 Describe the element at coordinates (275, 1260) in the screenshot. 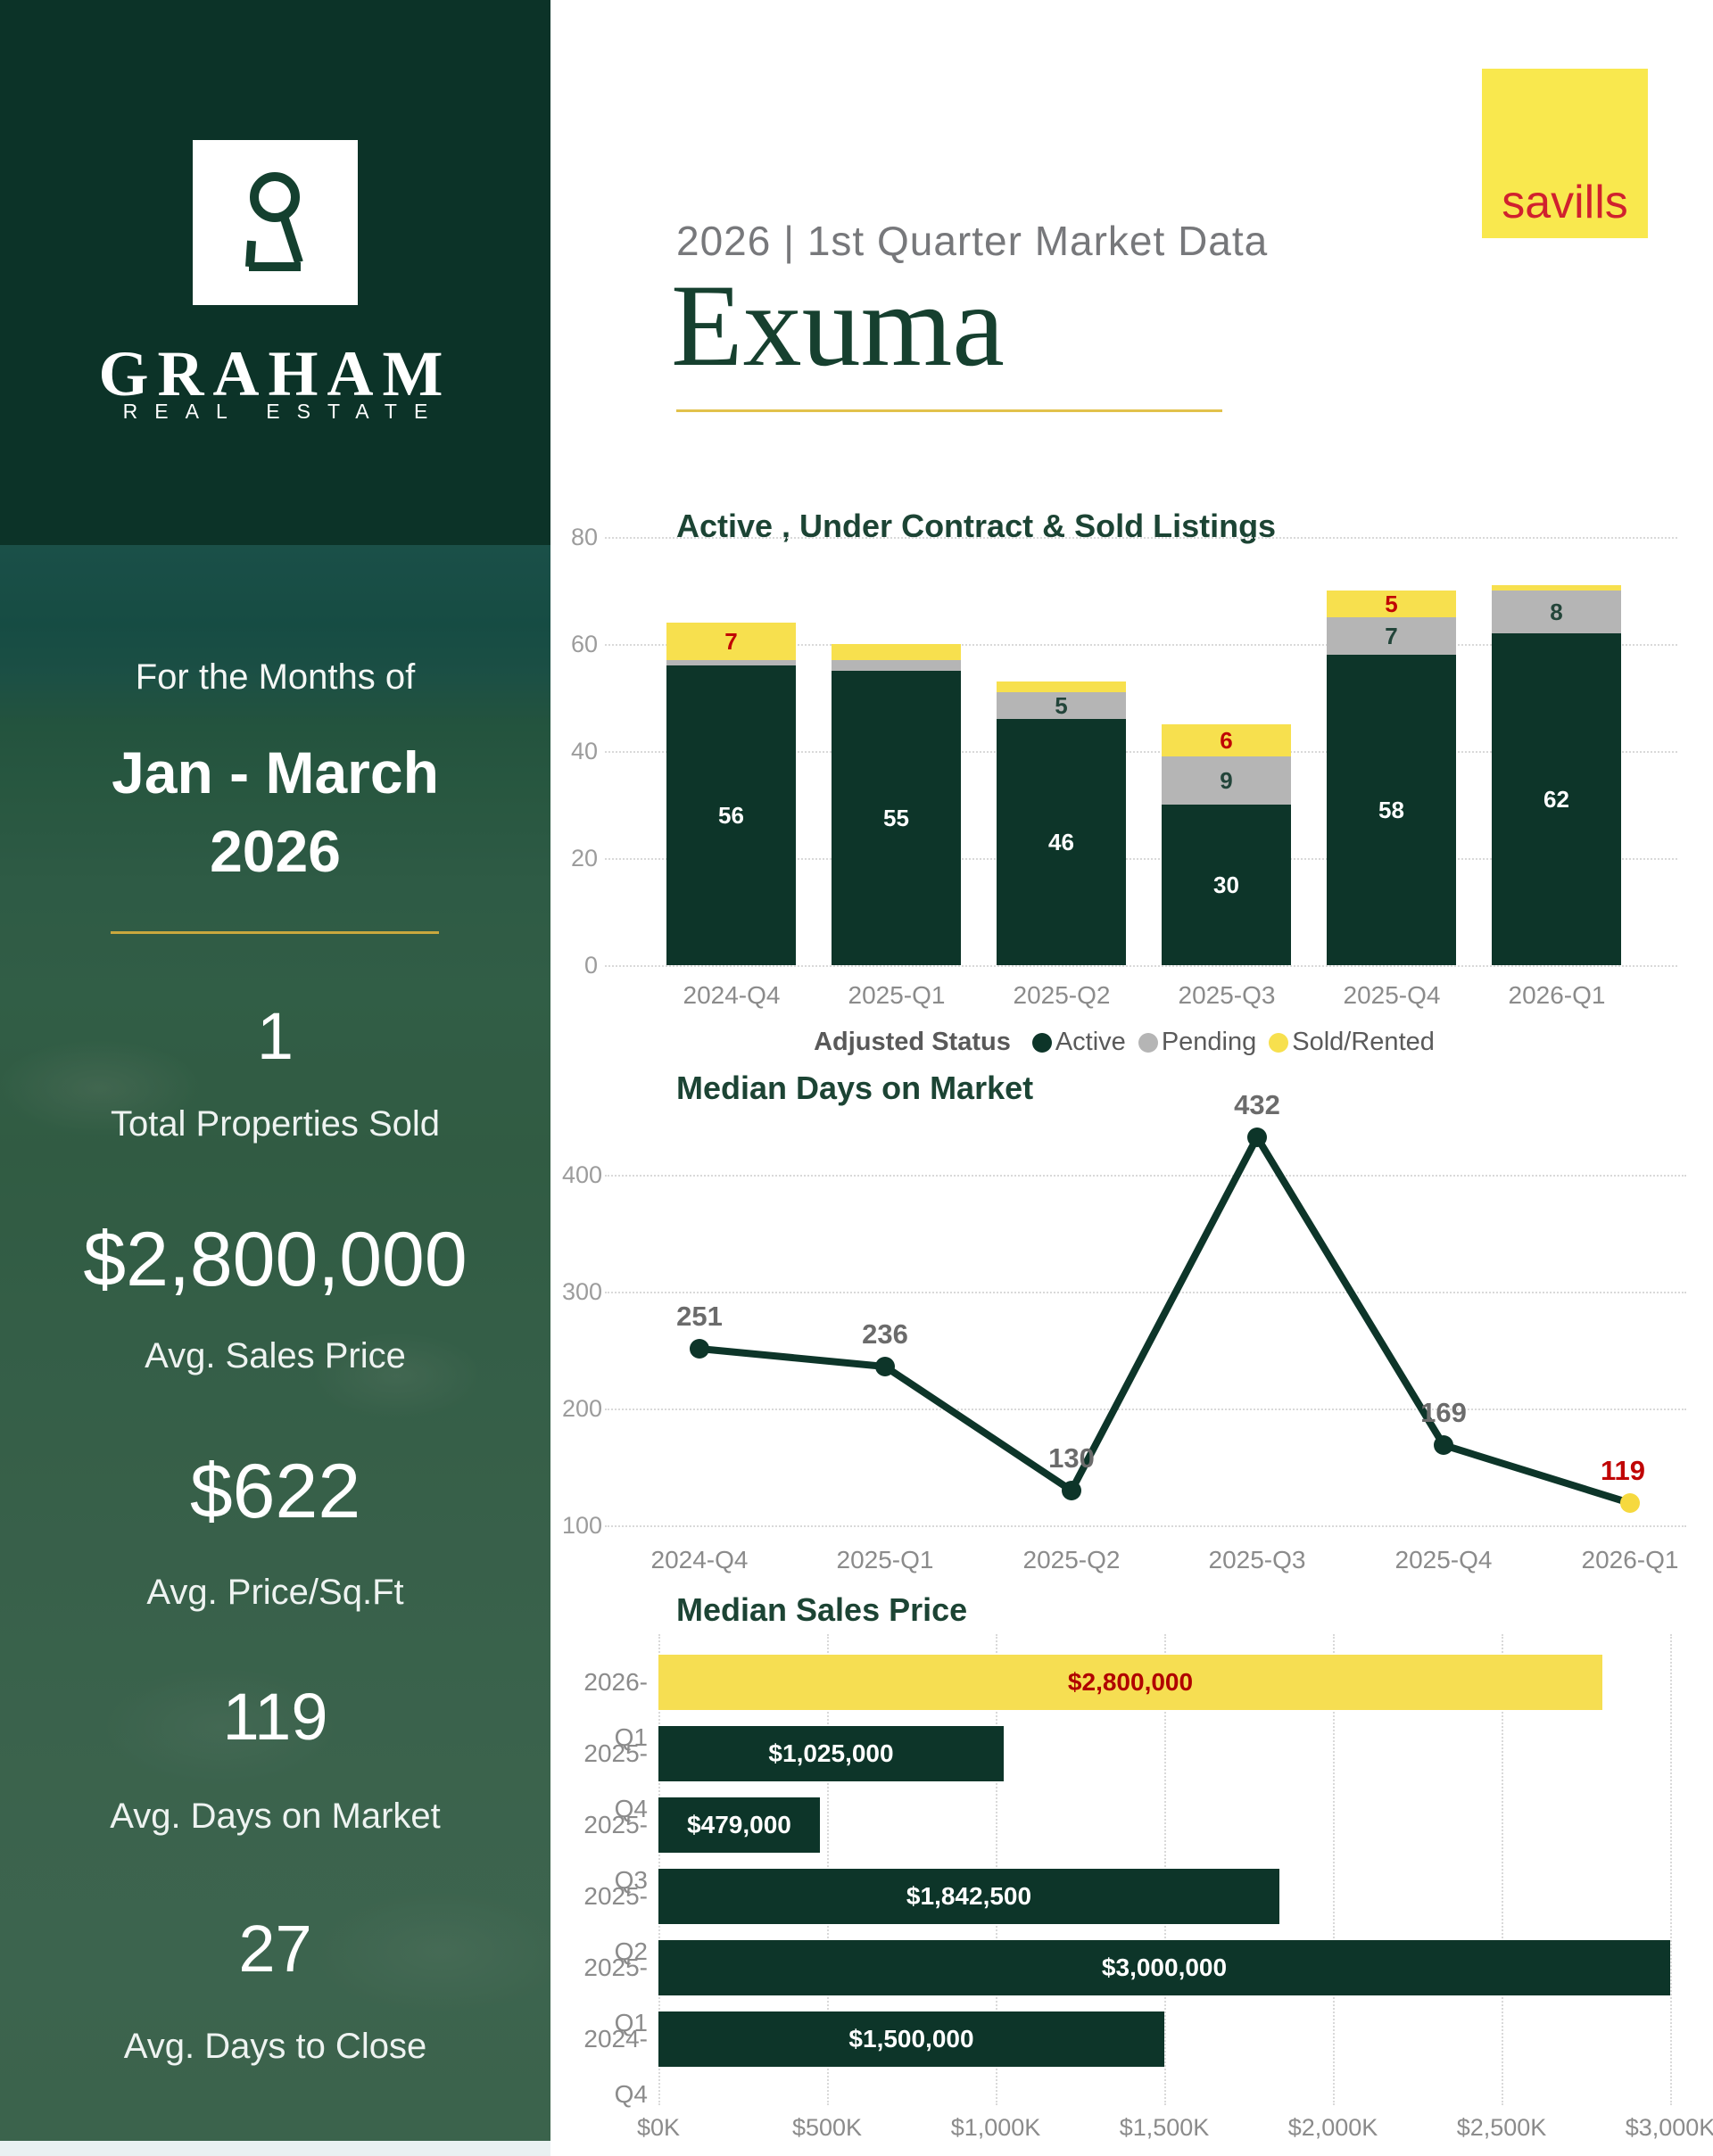

I see `stat-avg-price-value: $2,800,000` at that location.